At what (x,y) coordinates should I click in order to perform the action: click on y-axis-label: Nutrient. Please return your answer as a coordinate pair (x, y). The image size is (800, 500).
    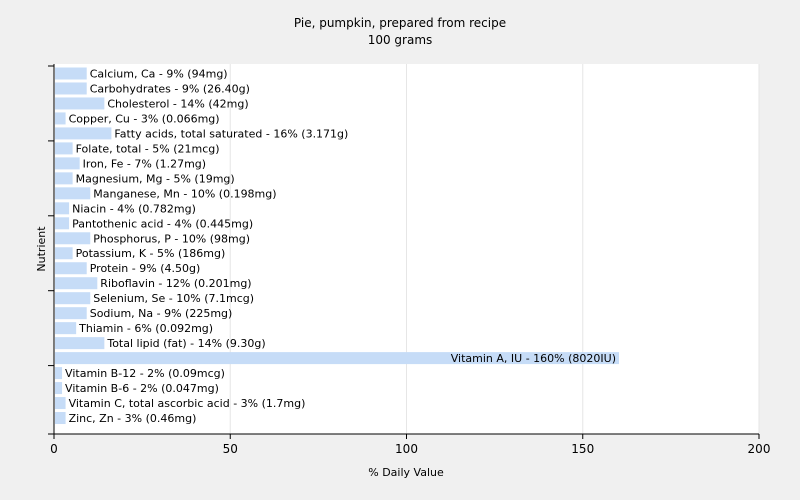
    Looking at the image, I should click on (41, 249).